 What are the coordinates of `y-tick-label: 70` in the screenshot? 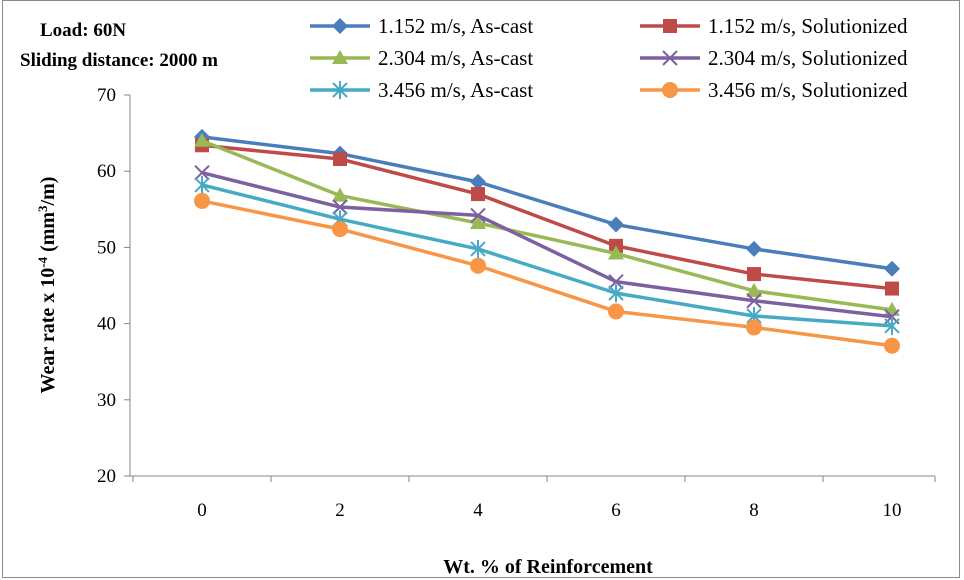 It's located at (106, 95).